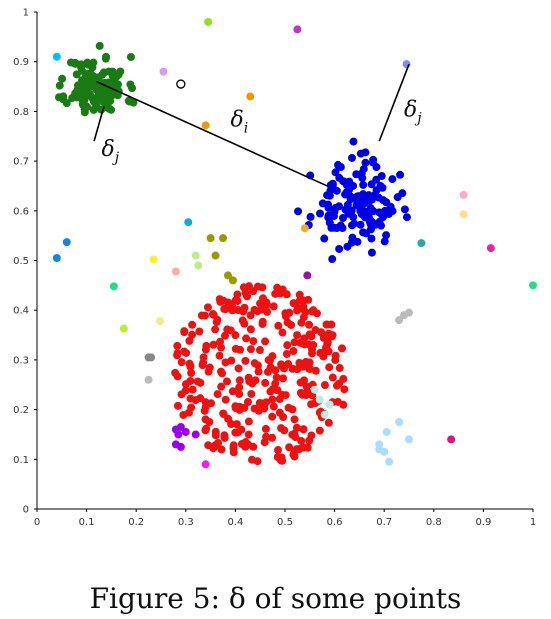  I want to click on x-tick-label: 0.3, so click(186, 522).